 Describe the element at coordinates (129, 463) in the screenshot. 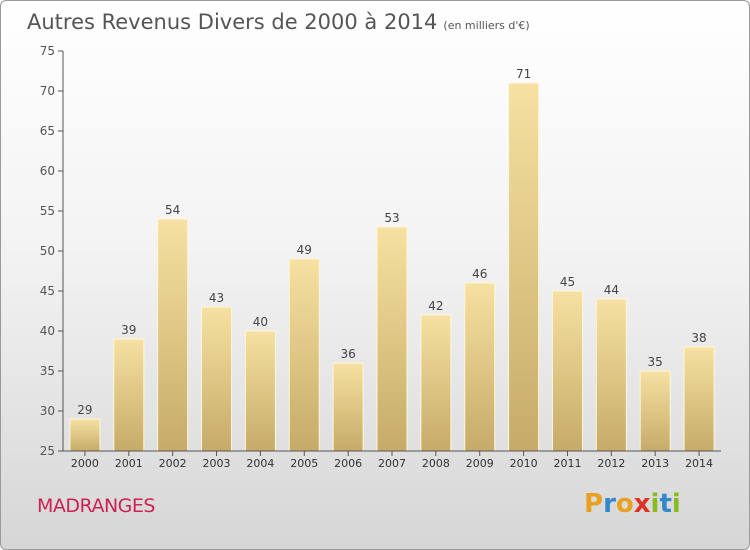

I see `x-tick-label-2001: 2001` at that location.